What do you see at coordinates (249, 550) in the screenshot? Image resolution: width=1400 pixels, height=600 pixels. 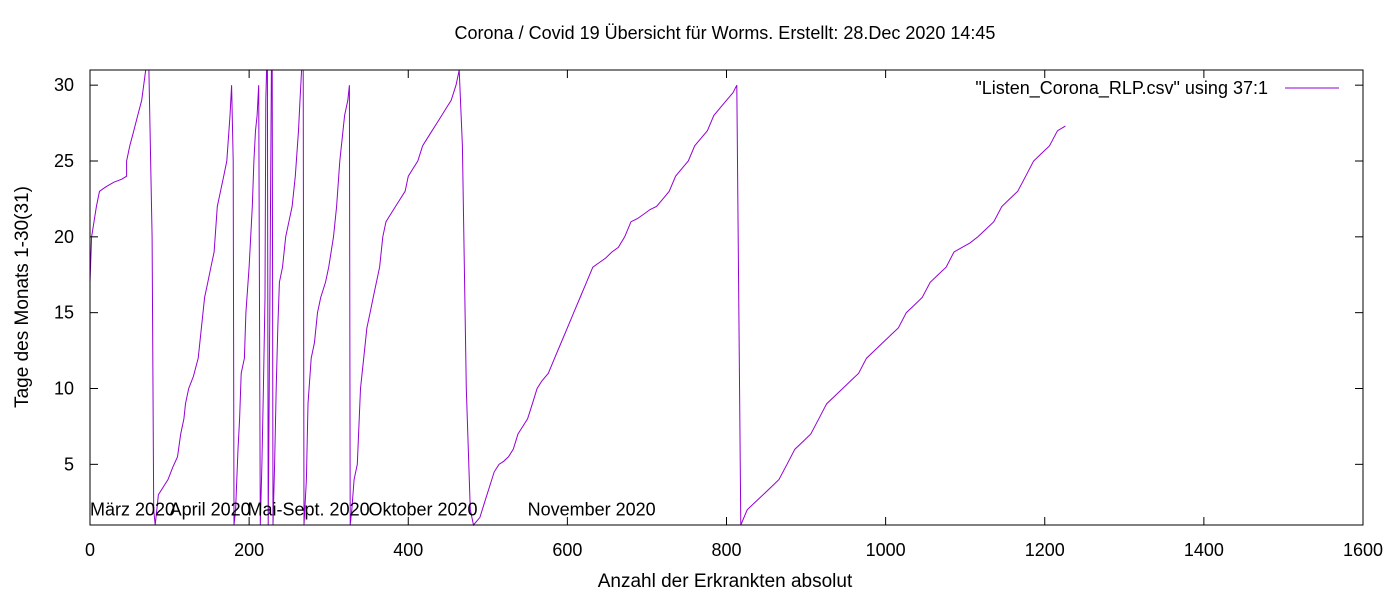 I see `x-tick-label: 200` at bounding box center [249, 550].